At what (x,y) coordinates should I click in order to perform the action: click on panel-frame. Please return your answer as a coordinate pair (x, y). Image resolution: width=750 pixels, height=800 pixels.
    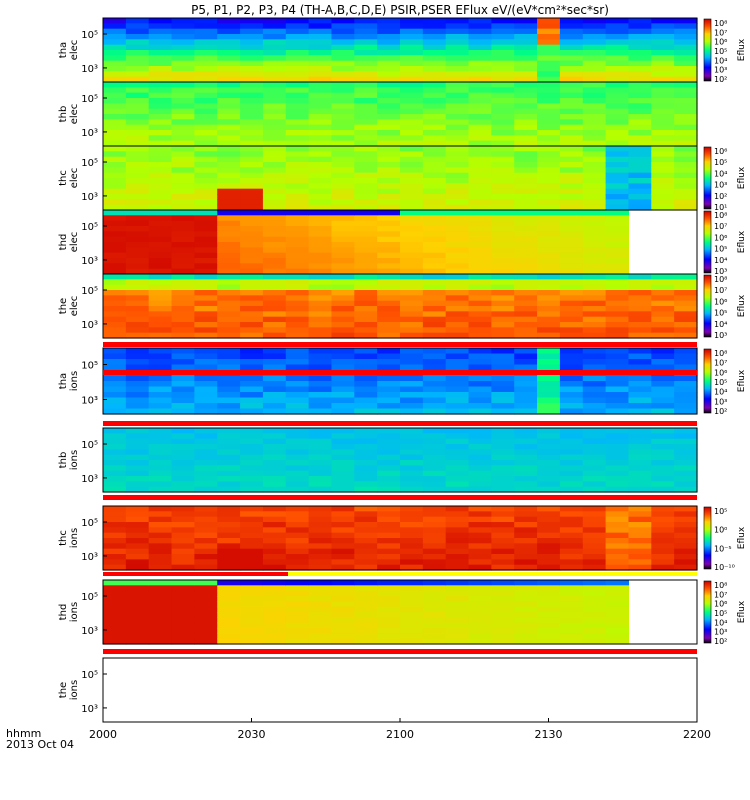
    Looking at the image, I should click on (400, 306).